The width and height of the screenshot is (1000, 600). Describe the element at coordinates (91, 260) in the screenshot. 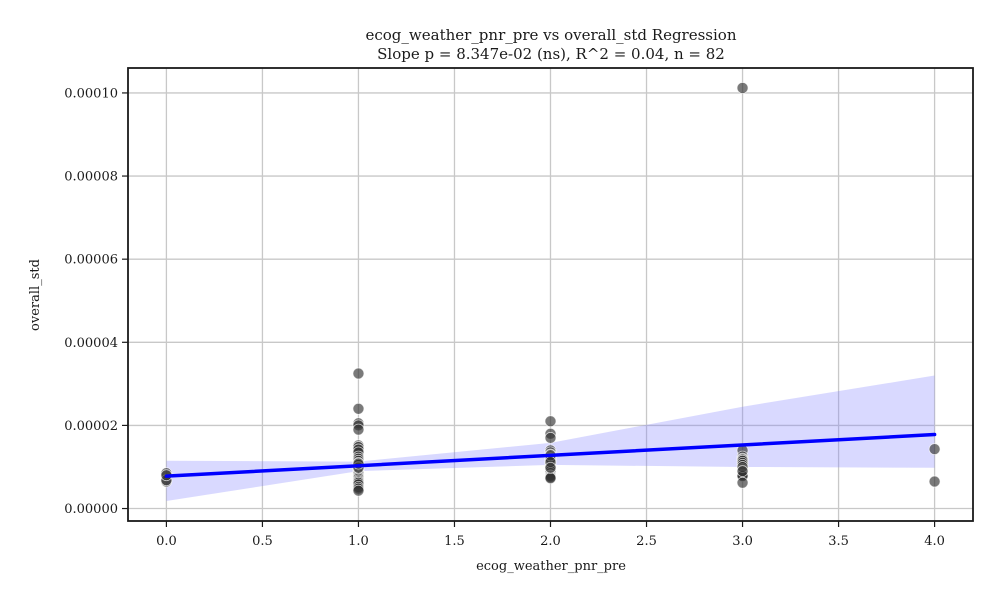

I see `y-tick-label: 0.00006` at that location.